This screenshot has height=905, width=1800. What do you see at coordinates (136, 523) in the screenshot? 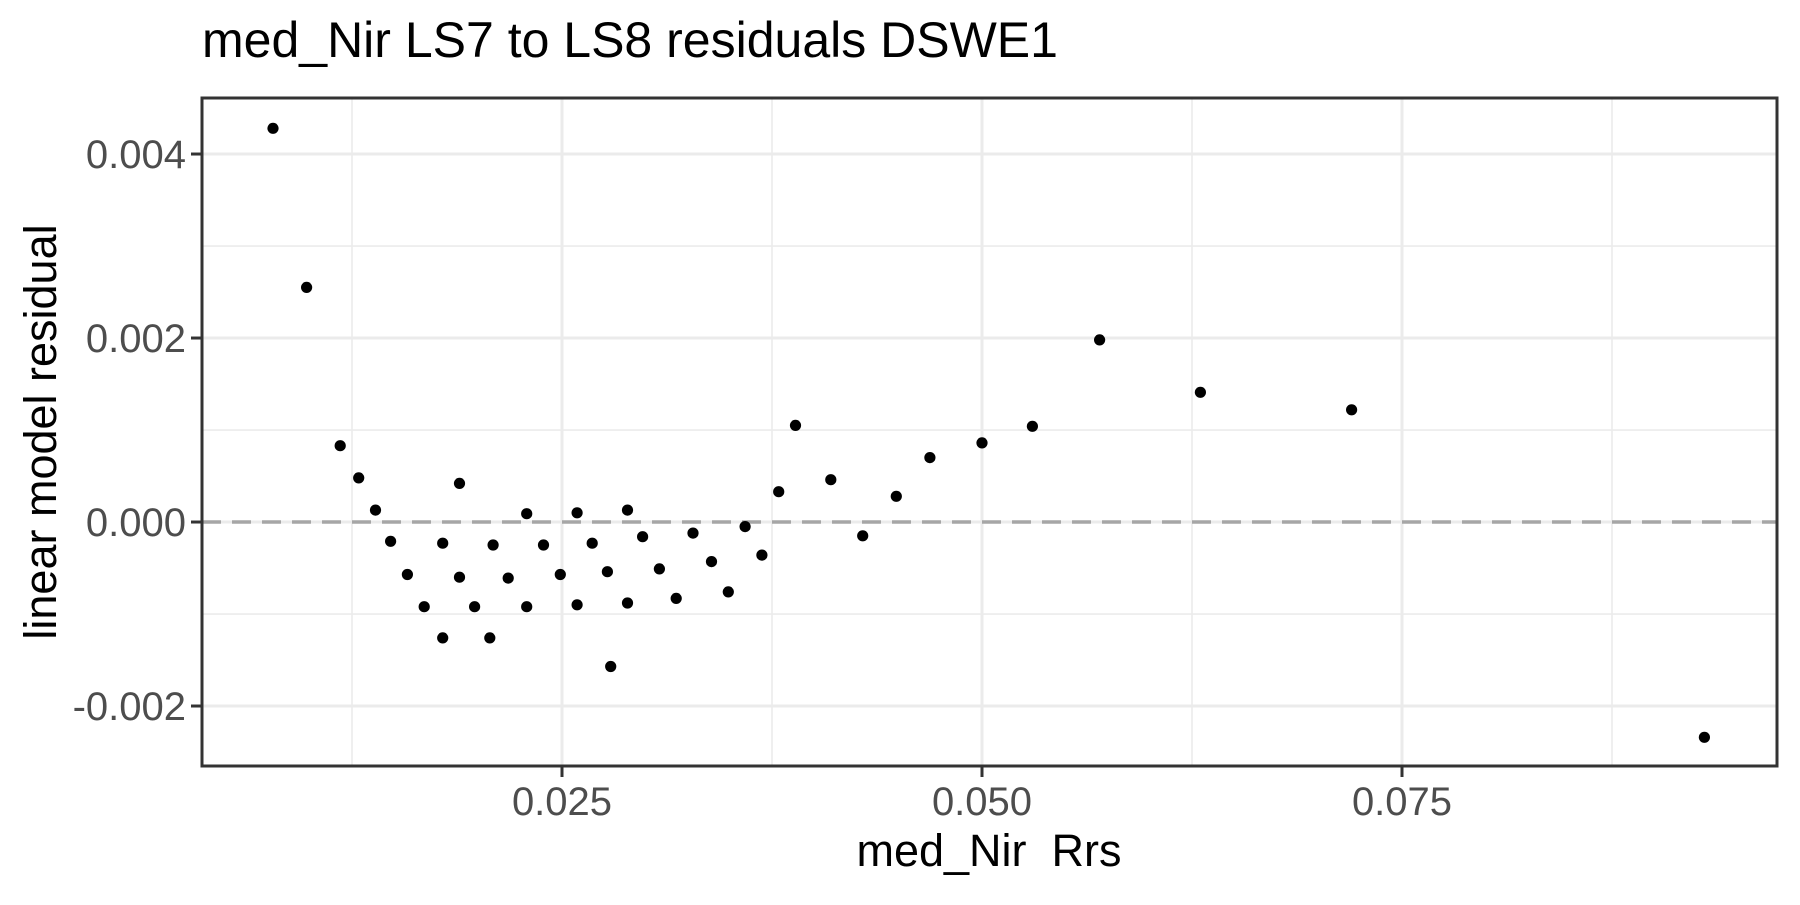
I see `y-tick-label: 0.000` at bounding box center [136, 523].